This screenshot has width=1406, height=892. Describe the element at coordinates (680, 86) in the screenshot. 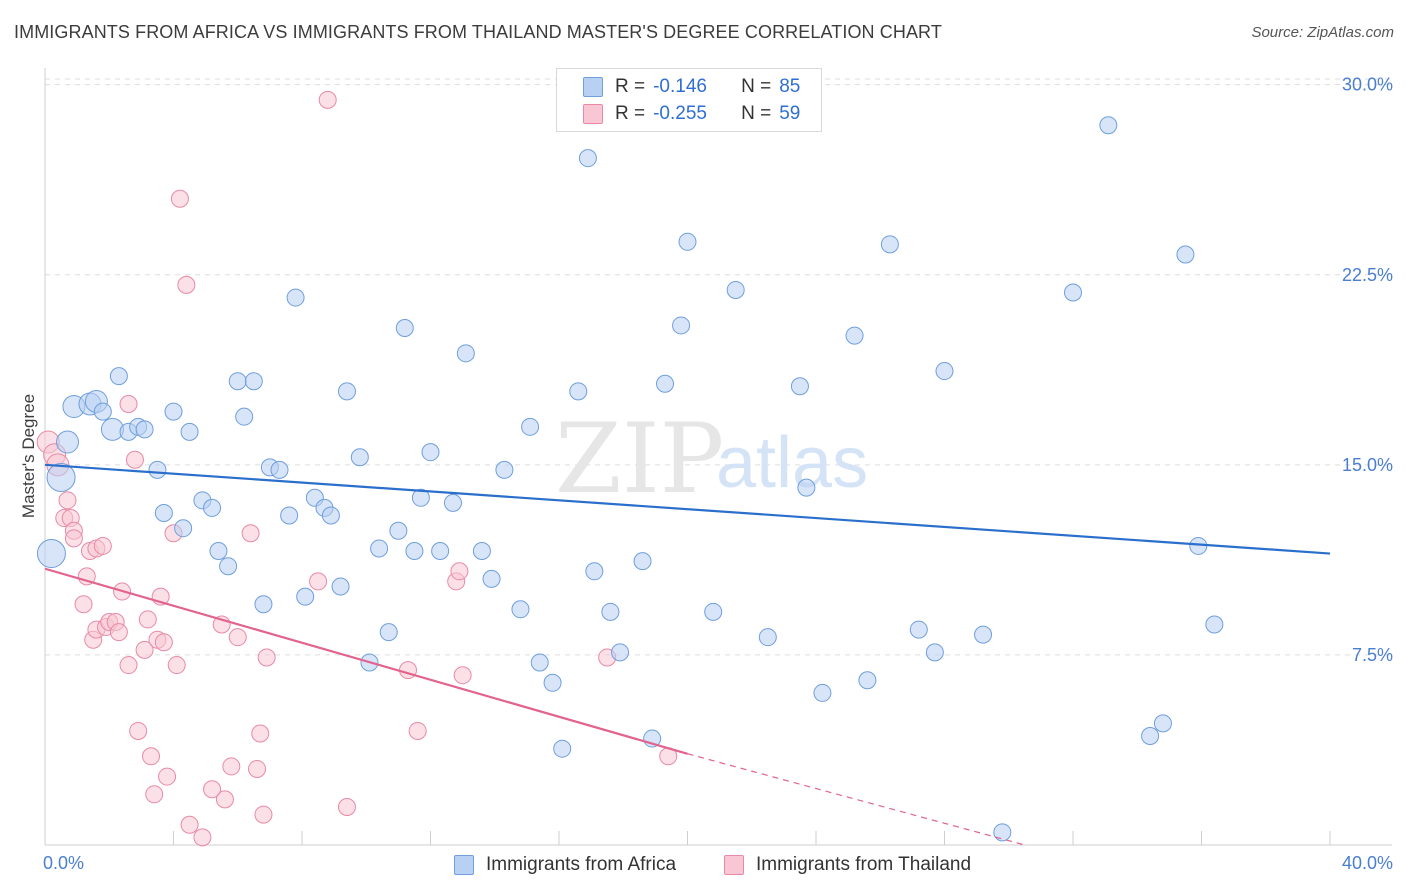

I see `legend-r-value: -0.146` at that location.